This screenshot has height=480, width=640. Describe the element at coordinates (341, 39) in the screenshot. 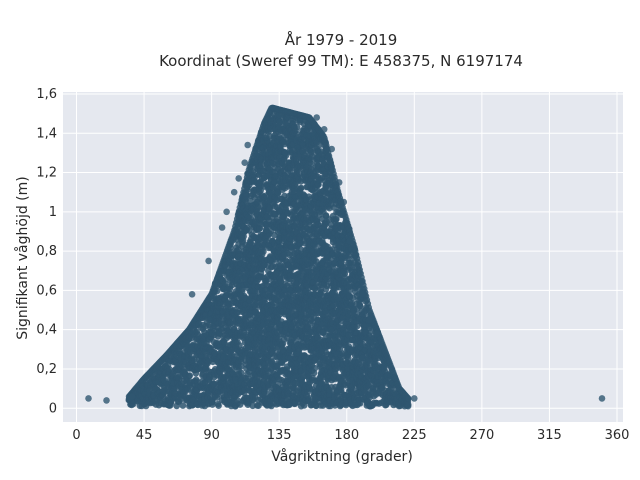

I see `chart-title-line-1: År 1979 - 2019` at that location.